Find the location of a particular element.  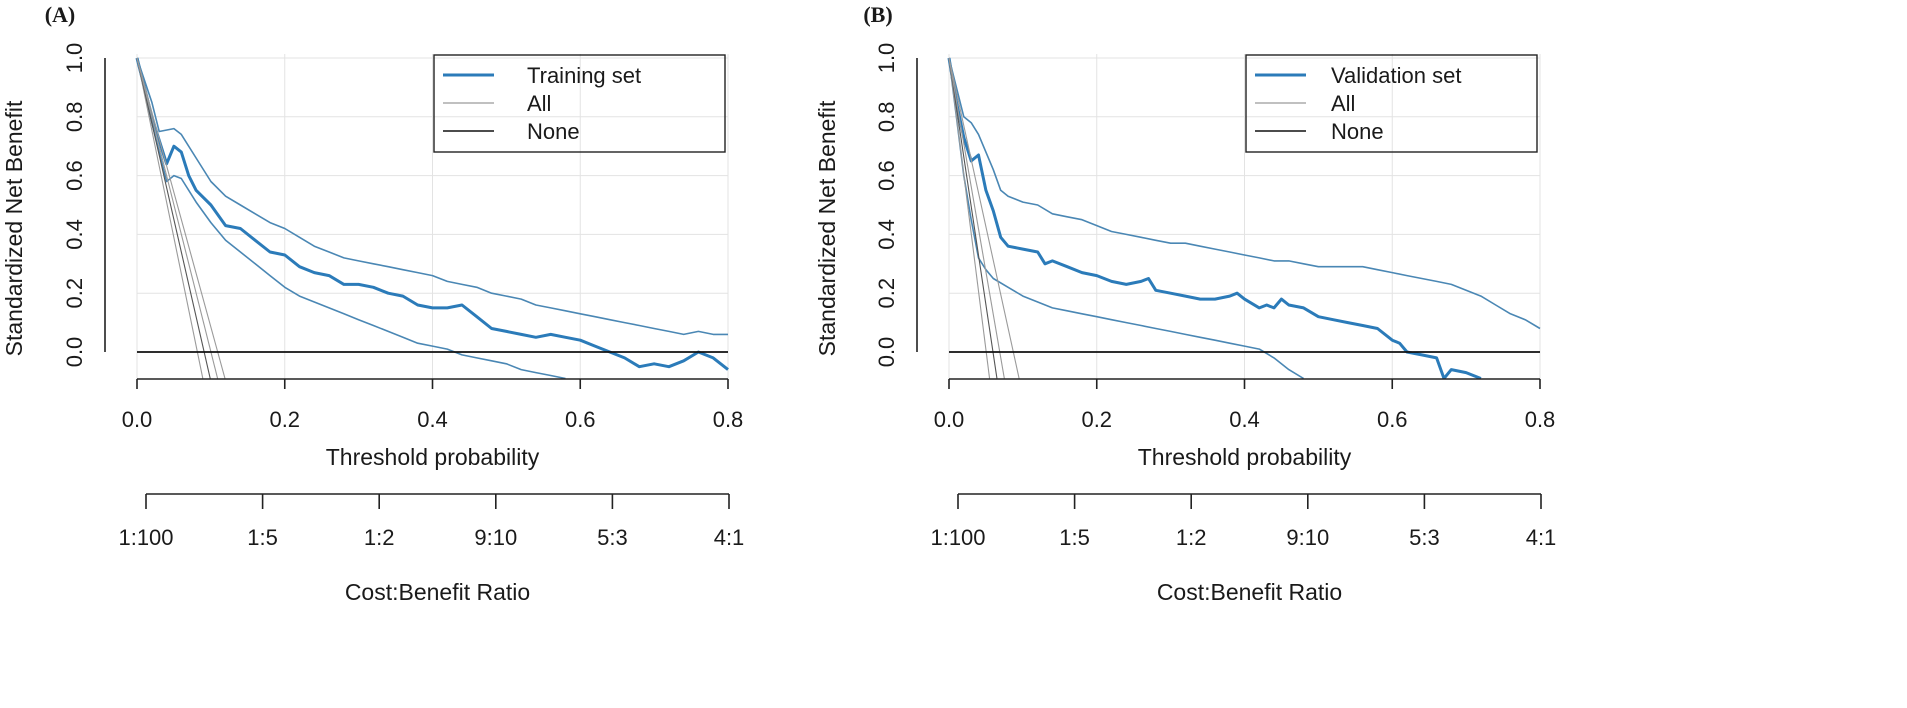

legend: Training set All None is located at coordinates (579, 103).